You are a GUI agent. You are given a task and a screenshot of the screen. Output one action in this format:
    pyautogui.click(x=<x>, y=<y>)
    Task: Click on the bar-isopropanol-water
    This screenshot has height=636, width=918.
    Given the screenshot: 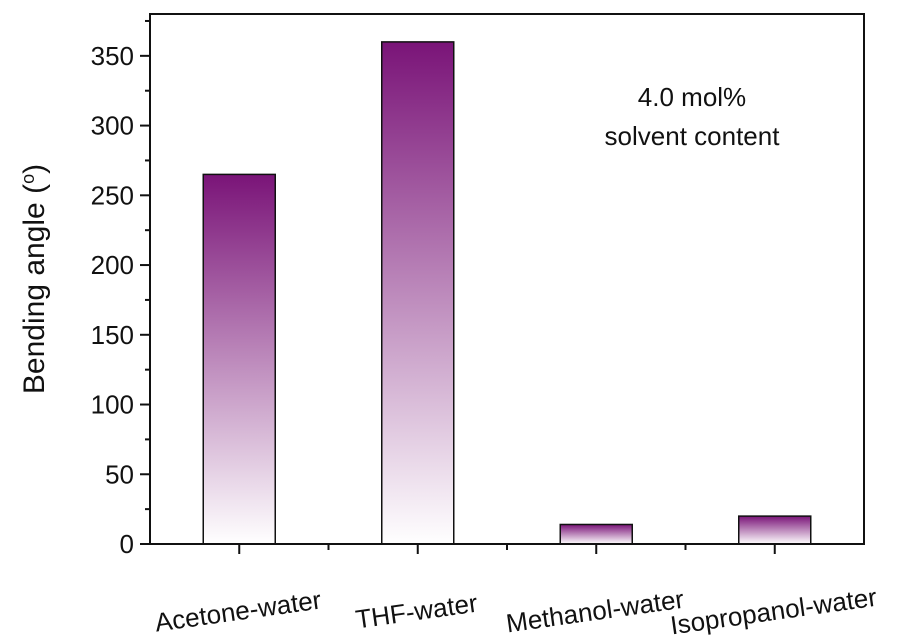 What is the action you would take?
    pyautogui.click(x=775, y=530)
    